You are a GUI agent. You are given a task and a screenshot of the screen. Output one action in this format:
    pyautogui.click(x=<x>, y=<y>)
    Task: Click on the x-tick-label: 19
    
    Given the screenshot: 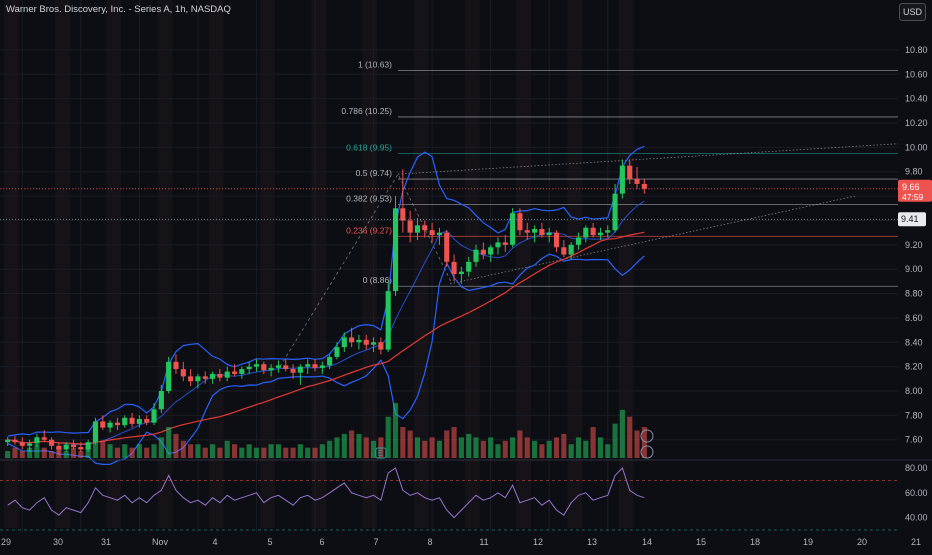 What is the action you would take?
    pyautogui.click(x=808, y=542)
    